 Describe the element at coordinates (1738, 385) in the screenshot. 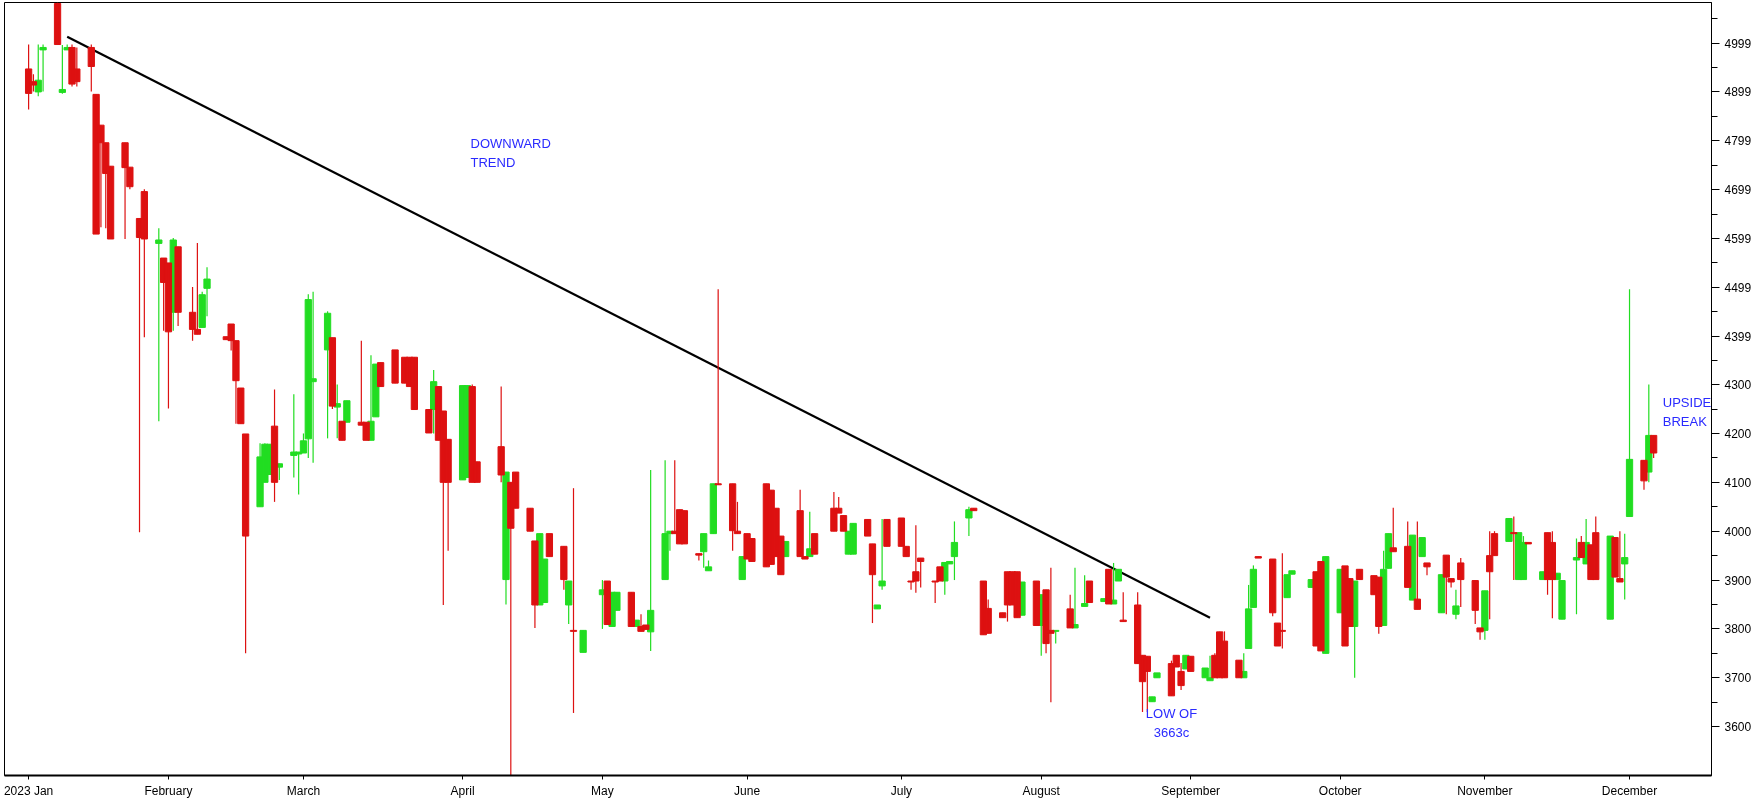

I see `y-tick-label: 4300` at that location.